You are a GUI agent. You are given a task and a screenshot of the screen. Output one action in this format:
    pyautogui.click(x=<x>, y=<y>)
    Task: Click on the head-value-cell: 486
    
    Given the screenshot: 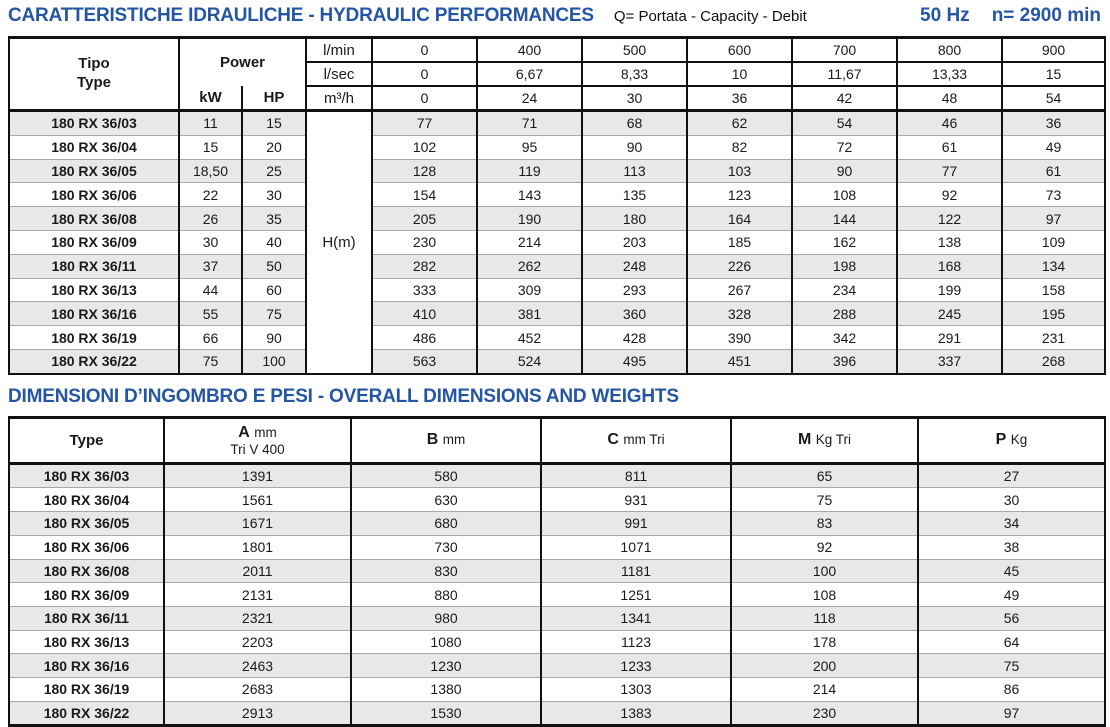 What is the action you would take?
    pyautogui.click(x=425, y=337)
    